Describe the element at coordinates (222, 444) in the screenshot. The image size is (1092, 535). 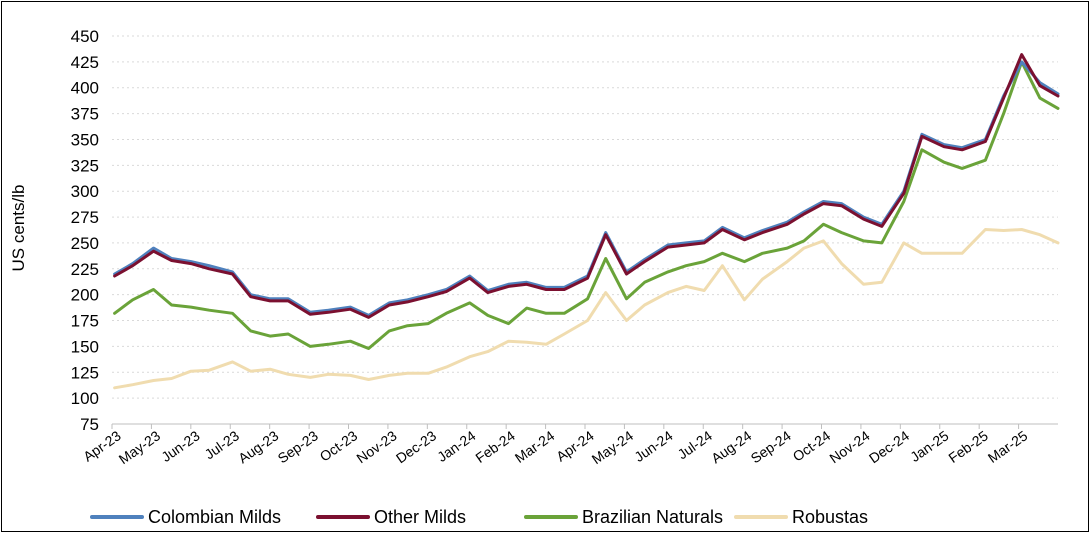
I see `x-tick-label: Jul-23` at that location.